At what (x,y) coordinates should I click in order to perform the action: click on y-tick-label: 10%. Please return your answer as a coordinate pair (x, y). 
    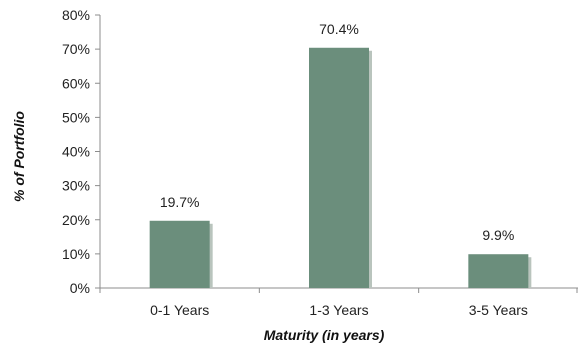
    Looking at the image, I should click on (76, 254).